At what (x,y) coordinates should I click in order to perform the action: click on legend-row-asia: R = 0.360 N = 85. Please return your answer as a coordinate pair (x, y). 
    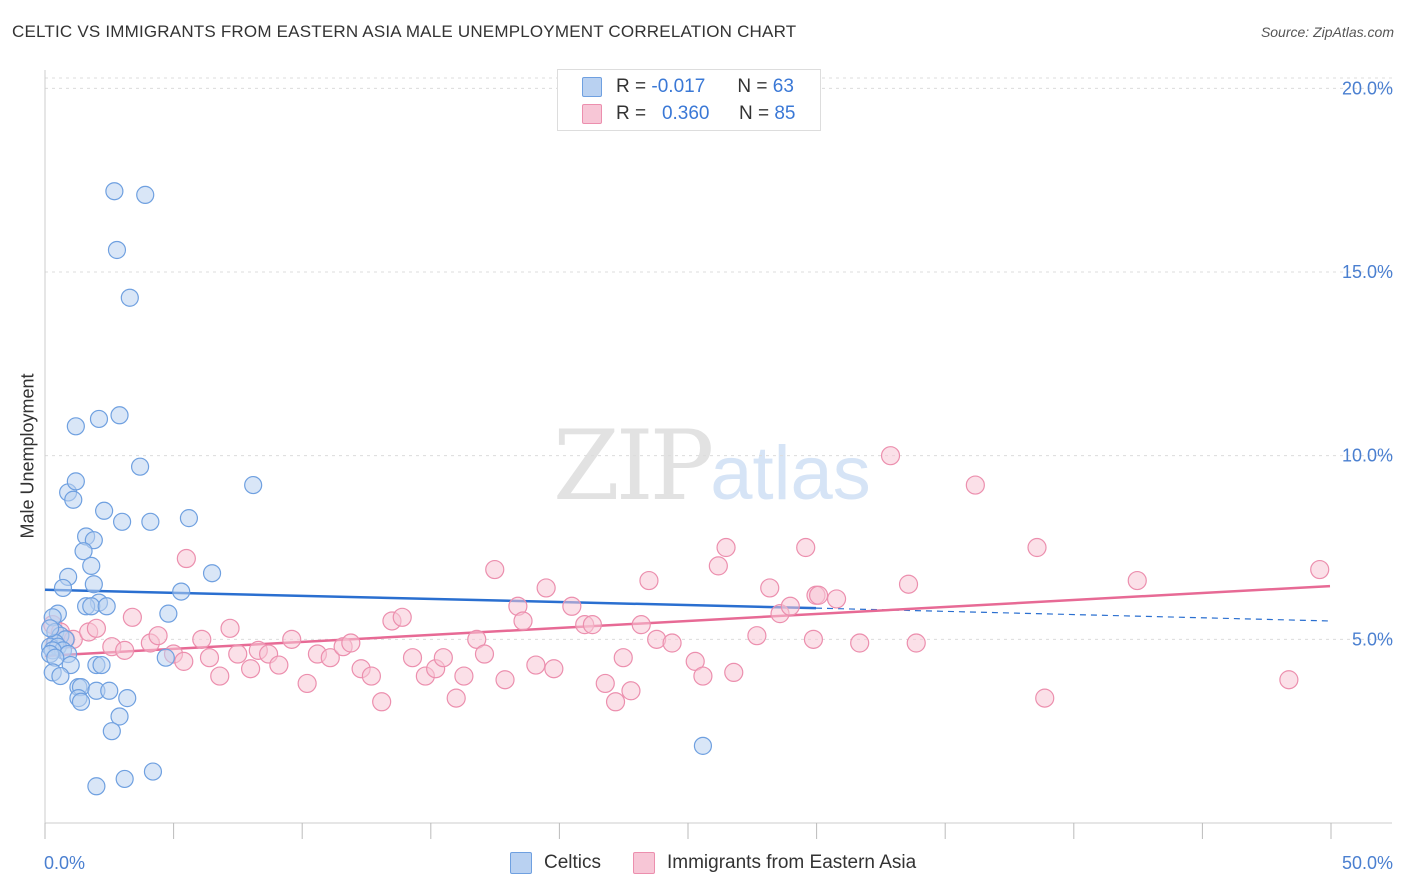
    Looking at the image, I should click on (688, 114).